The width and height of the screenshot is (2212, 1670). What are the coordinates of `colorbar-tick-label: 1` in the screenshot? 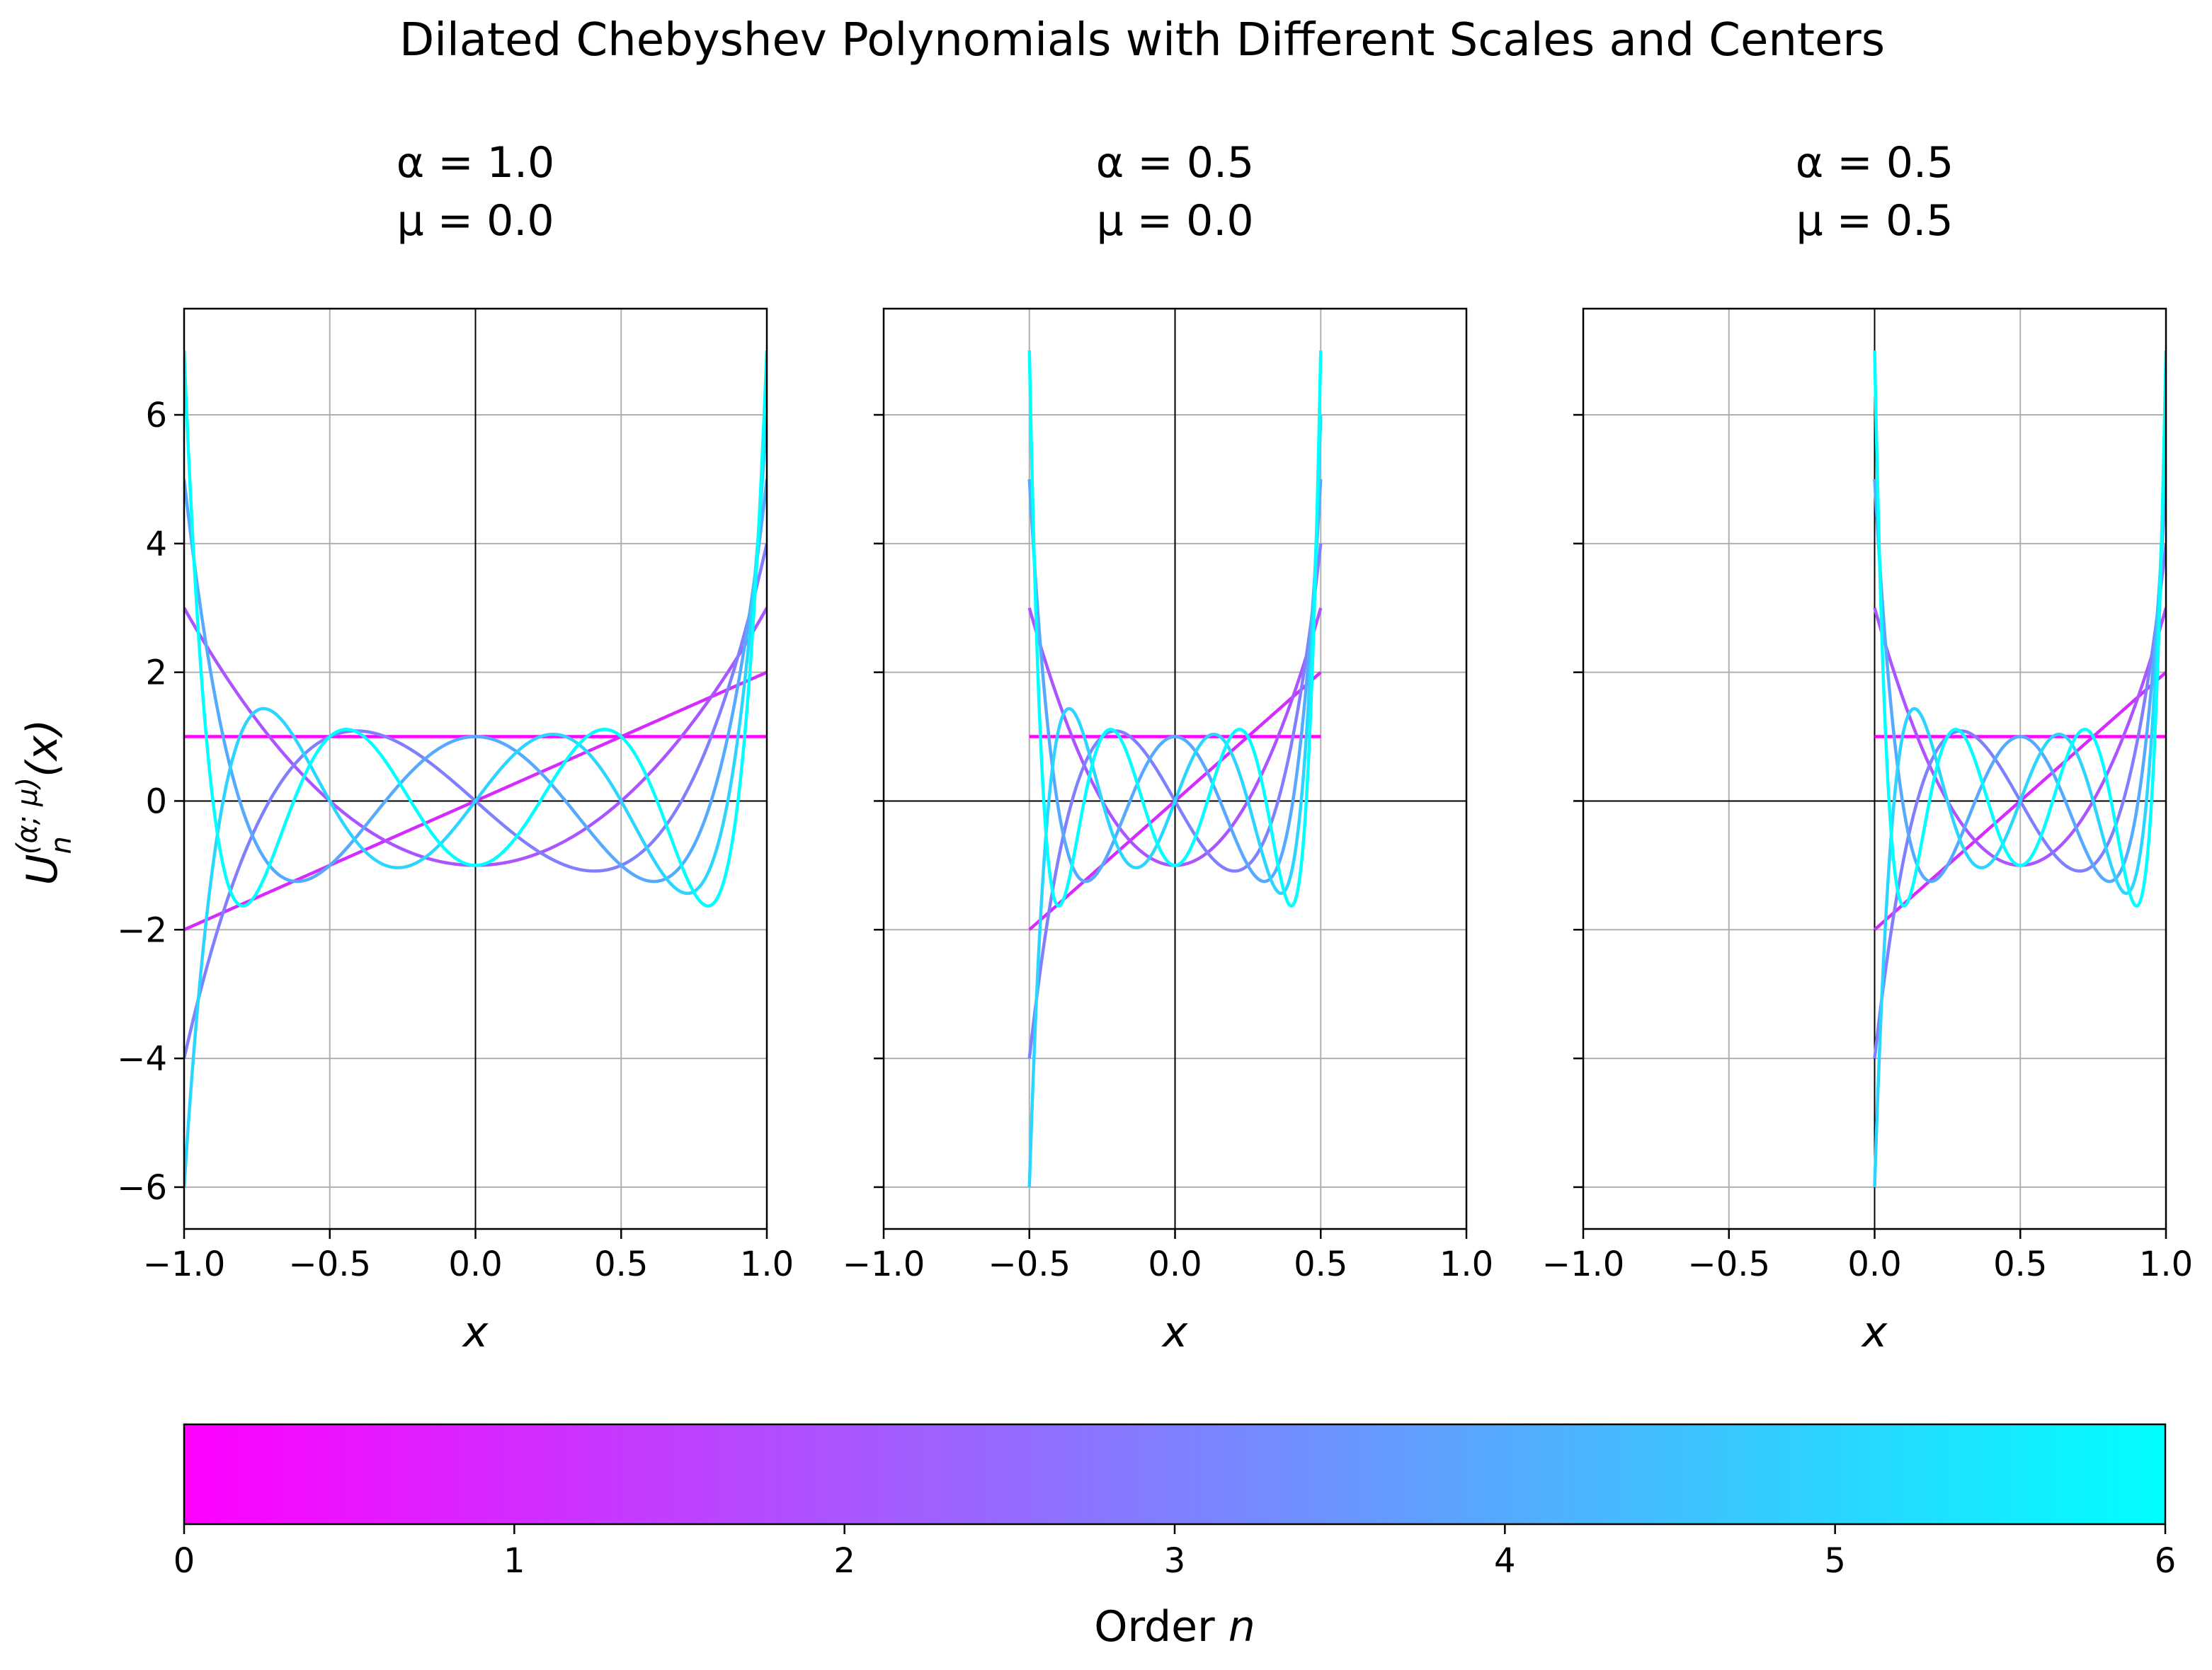 It's located at (514, 1561).